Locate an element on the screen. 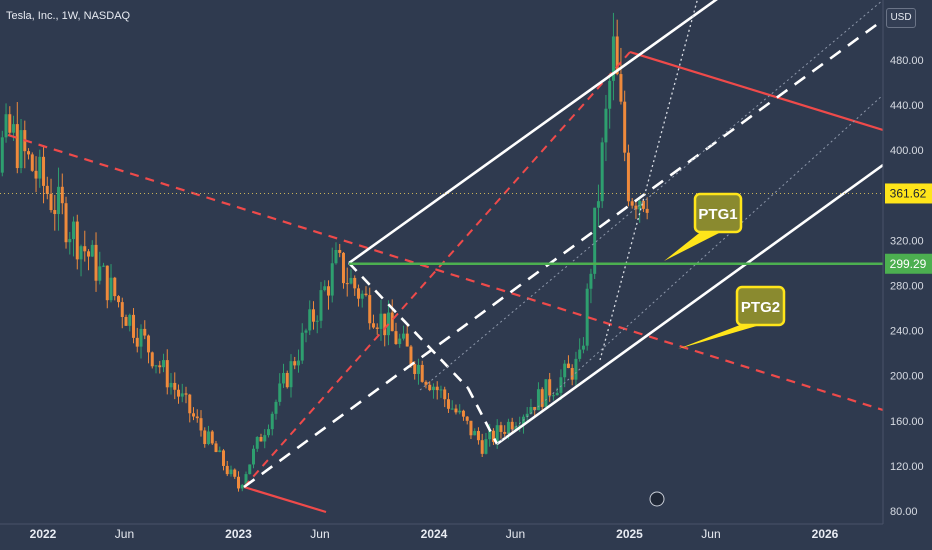 The width and height of the screenshot is (932, 550). y-tick-label: 440.00 is located at coordinates (907, 106).